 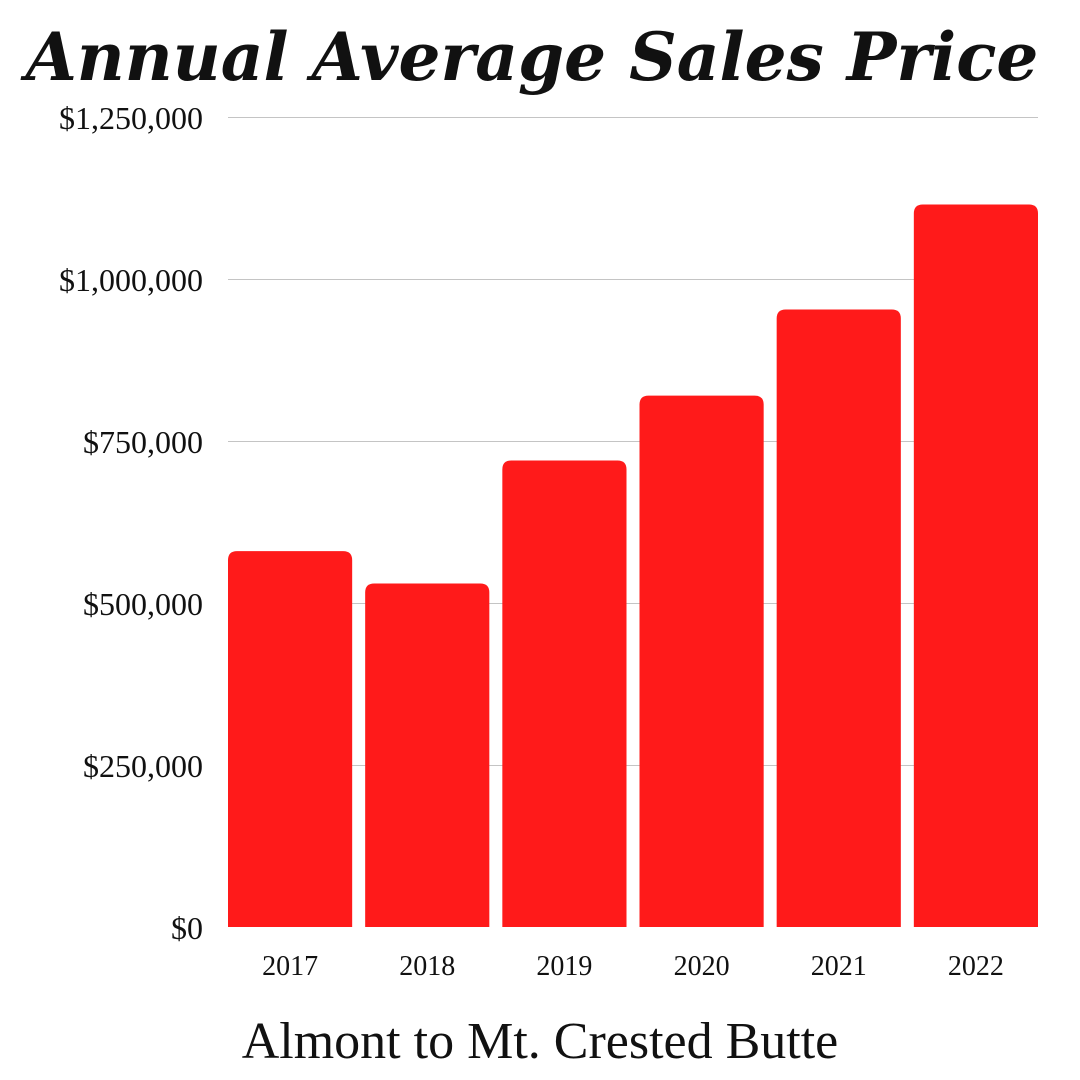 I want to click on bar-2017, so click(x=290, y=739).